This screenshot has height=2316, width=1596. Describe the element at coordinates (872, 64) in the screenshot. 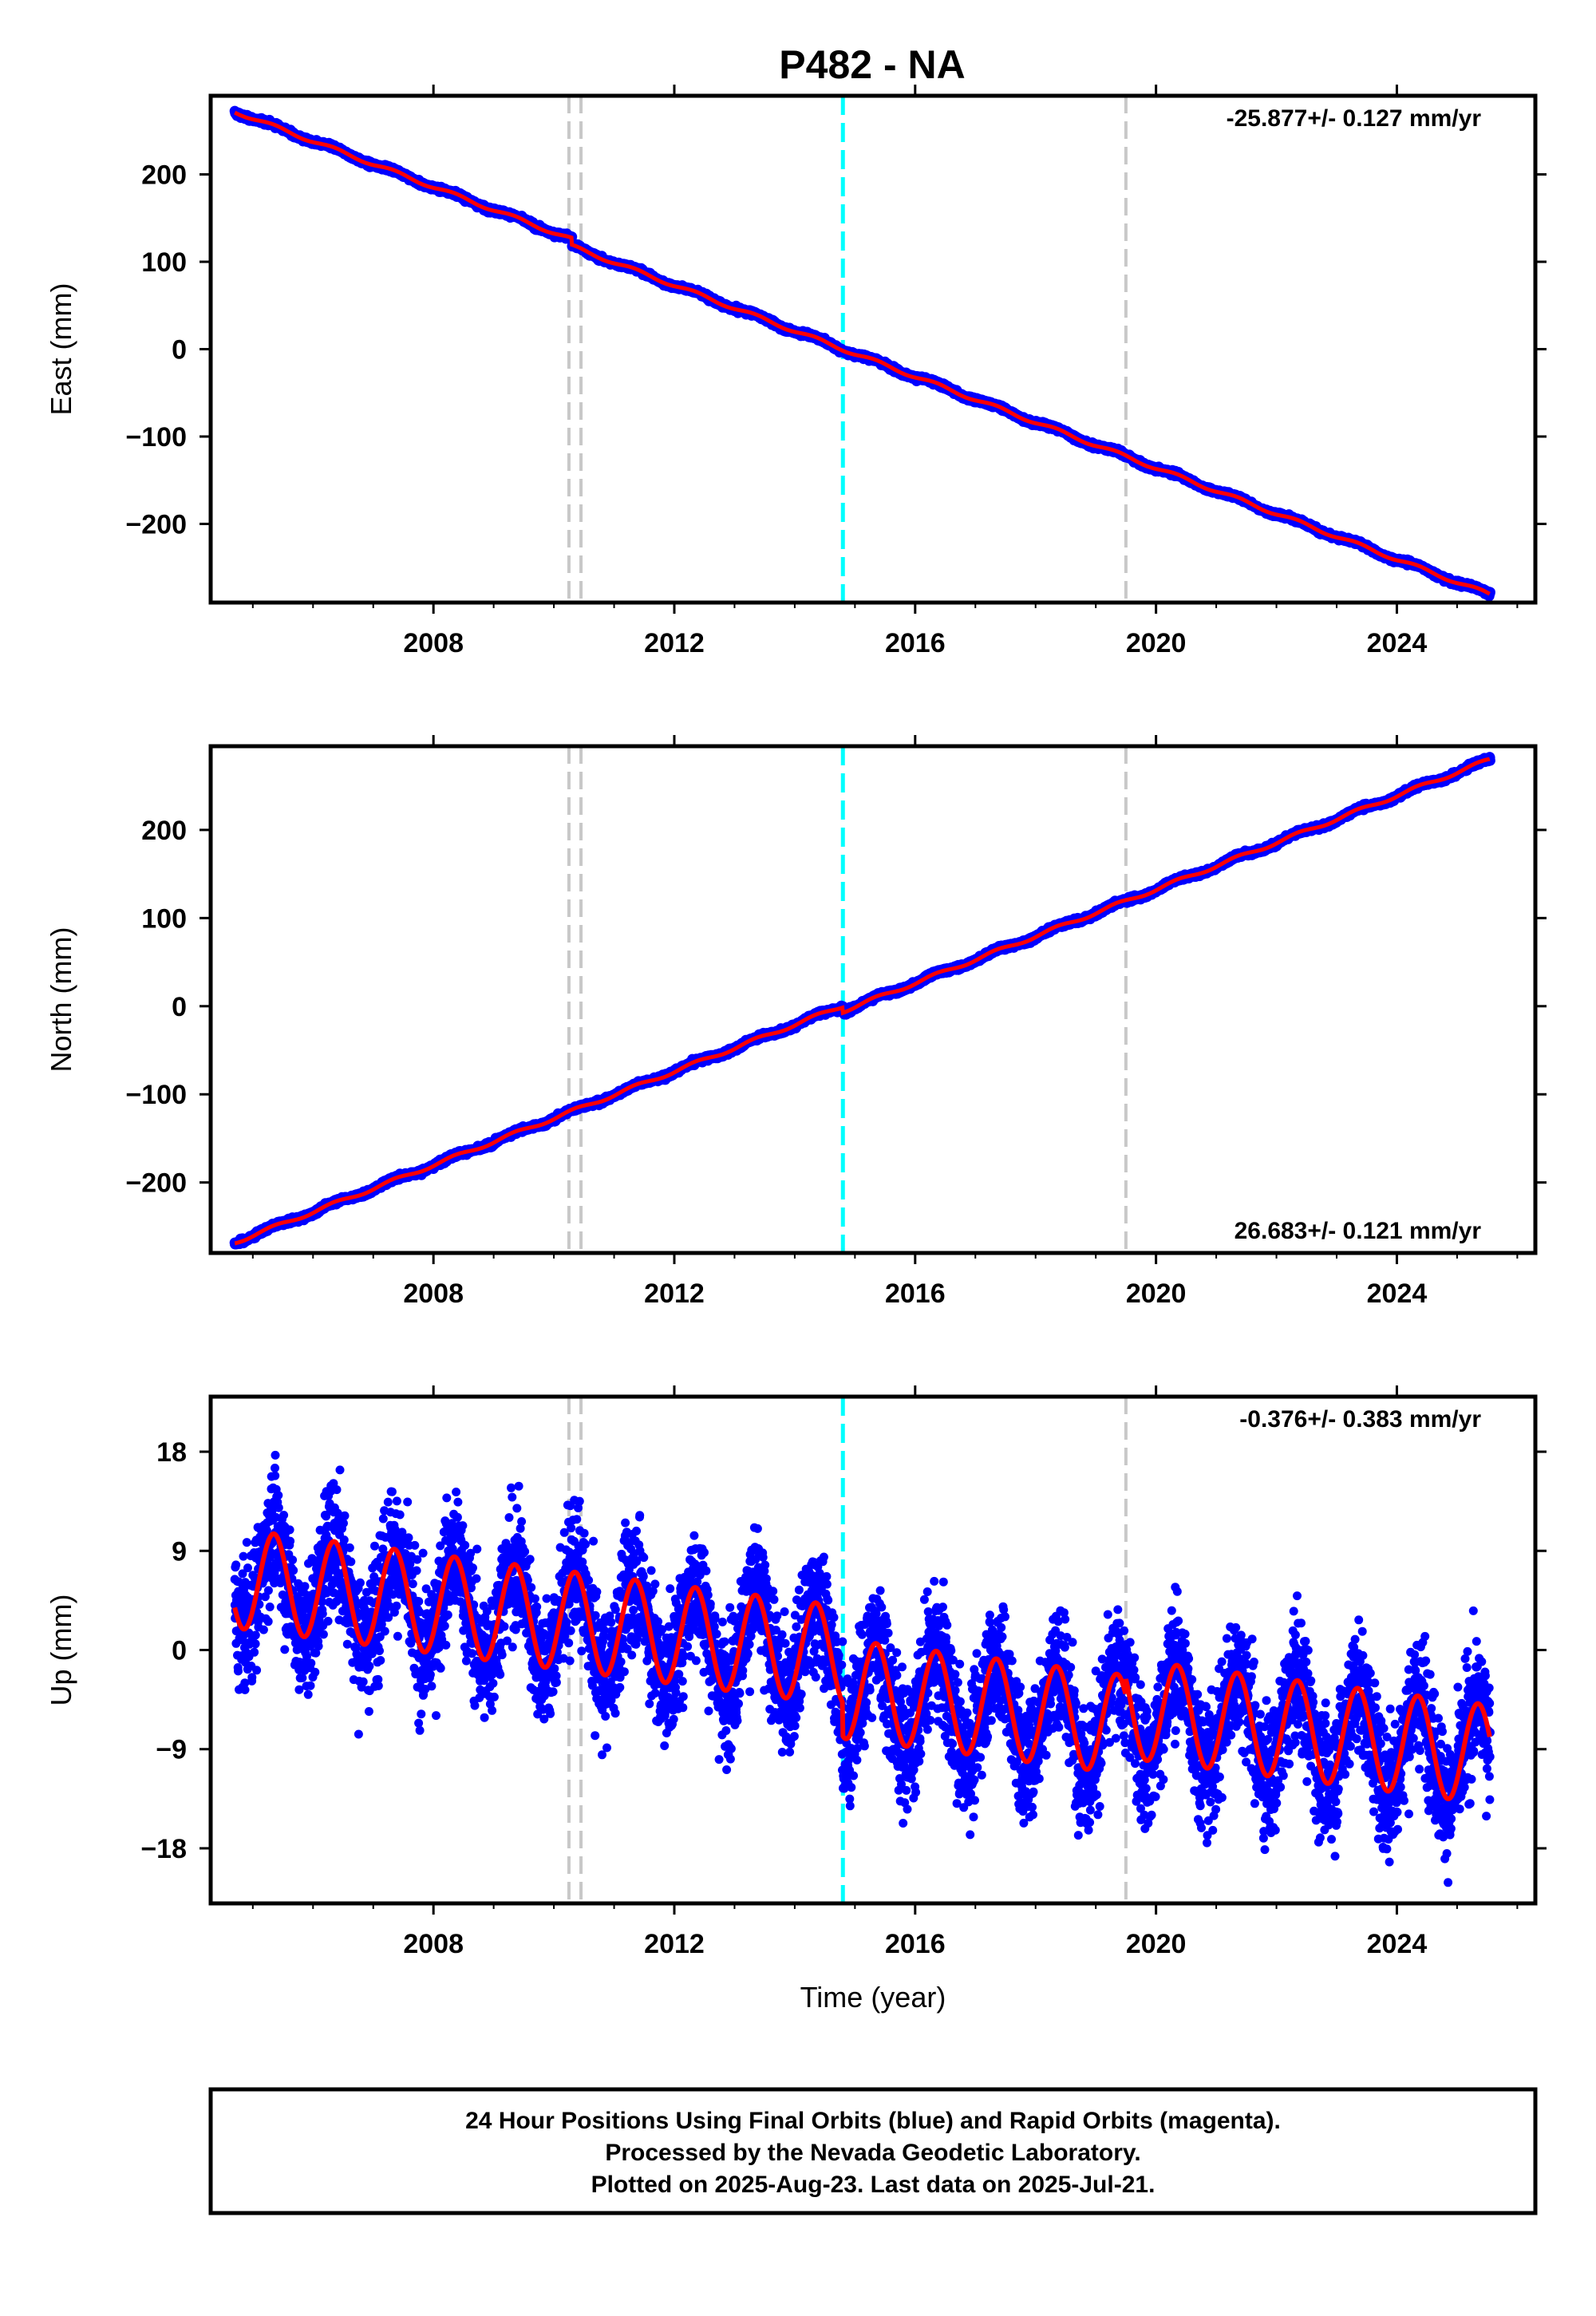

I see `chart-title: P482 - NA` at that location.